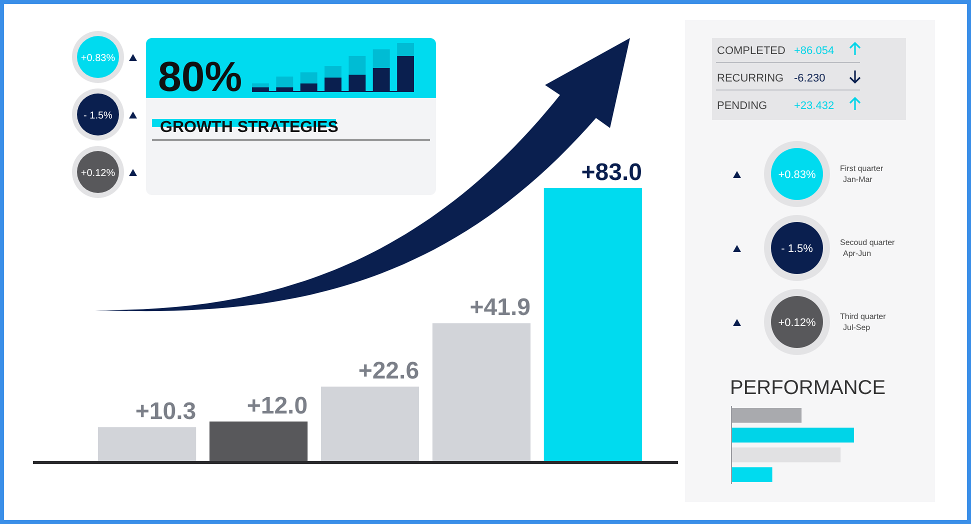 The height and width of the screenshot is (524, 971). I want to click on category-label: RECURRING, so click(750, 78).